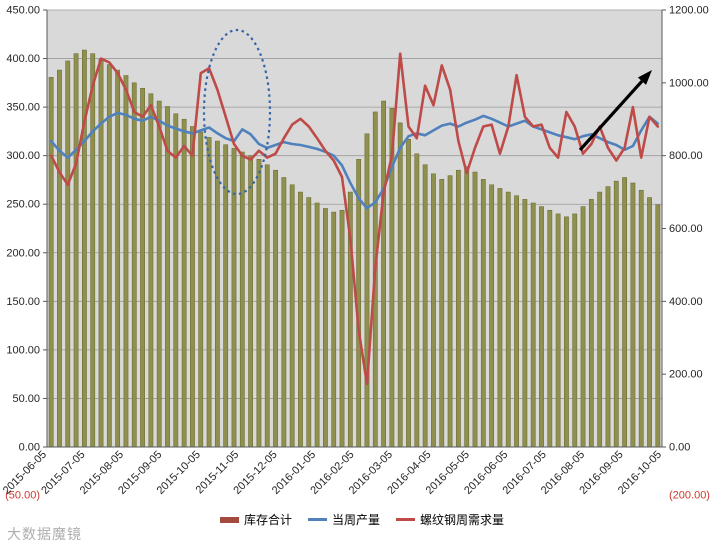  Describe the element at coordinates (23, 350) in the screenshot. I see `left-axis-tick-label: 100.00` at that location.